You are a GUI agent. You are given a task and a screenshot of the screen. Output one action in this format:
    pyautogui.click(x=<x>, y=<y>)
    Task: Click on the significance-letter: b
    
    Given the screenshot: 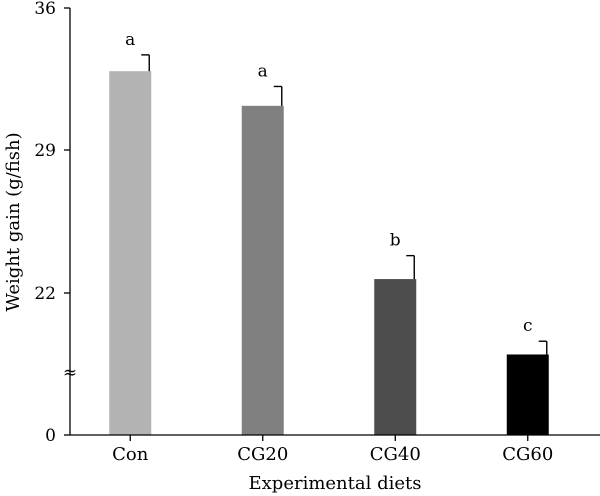 What is the action you would take?
    pyautogui.click(x=395, y=241)
    